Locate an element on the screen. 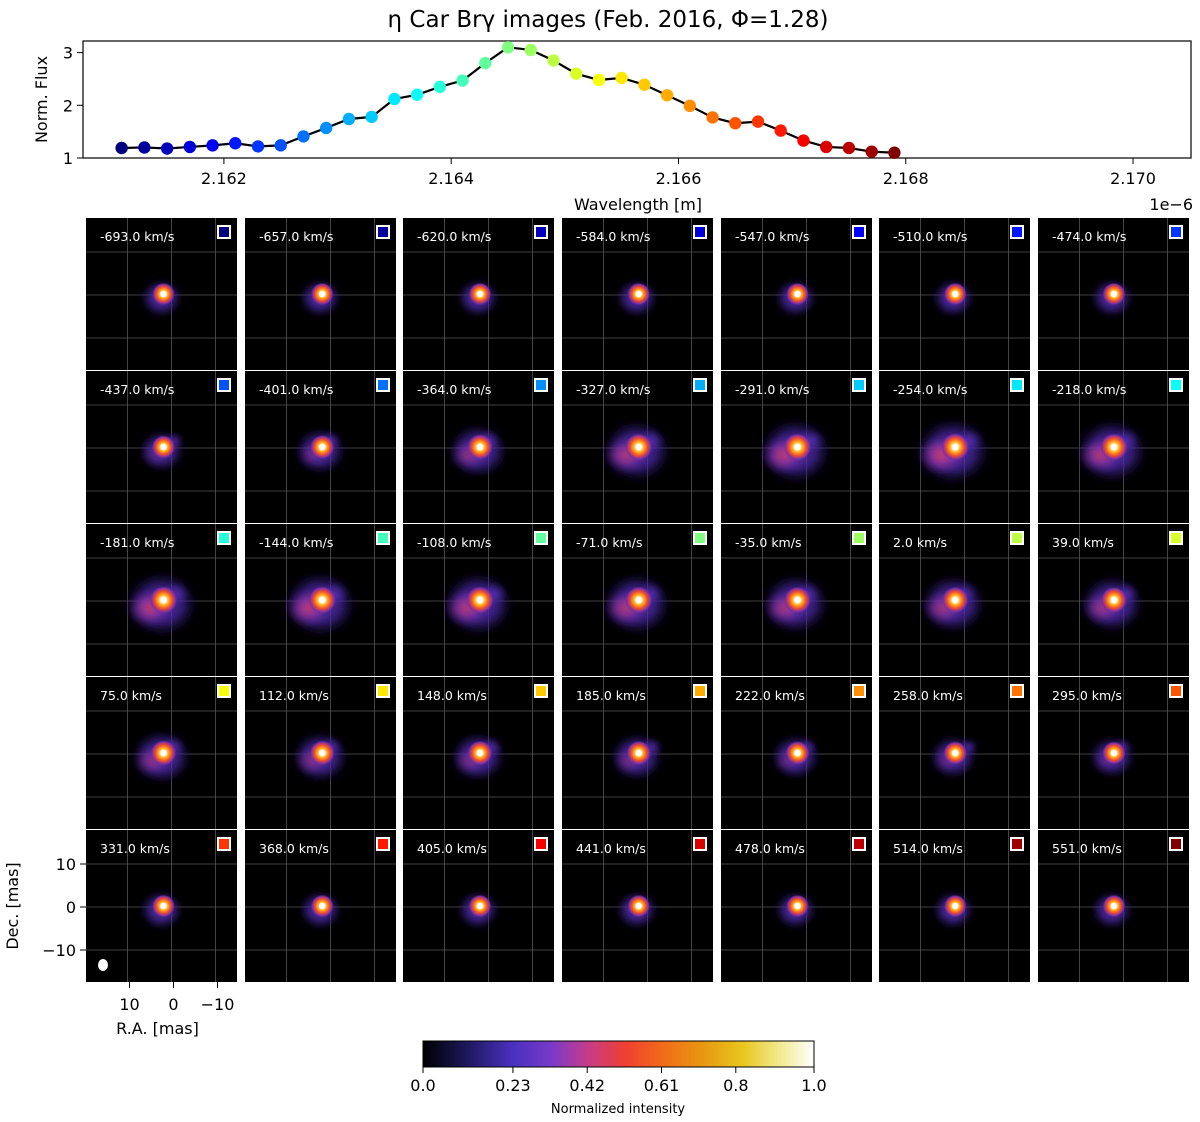  velocity-label: 185.0 km/s is located at coordinates (611, 695).